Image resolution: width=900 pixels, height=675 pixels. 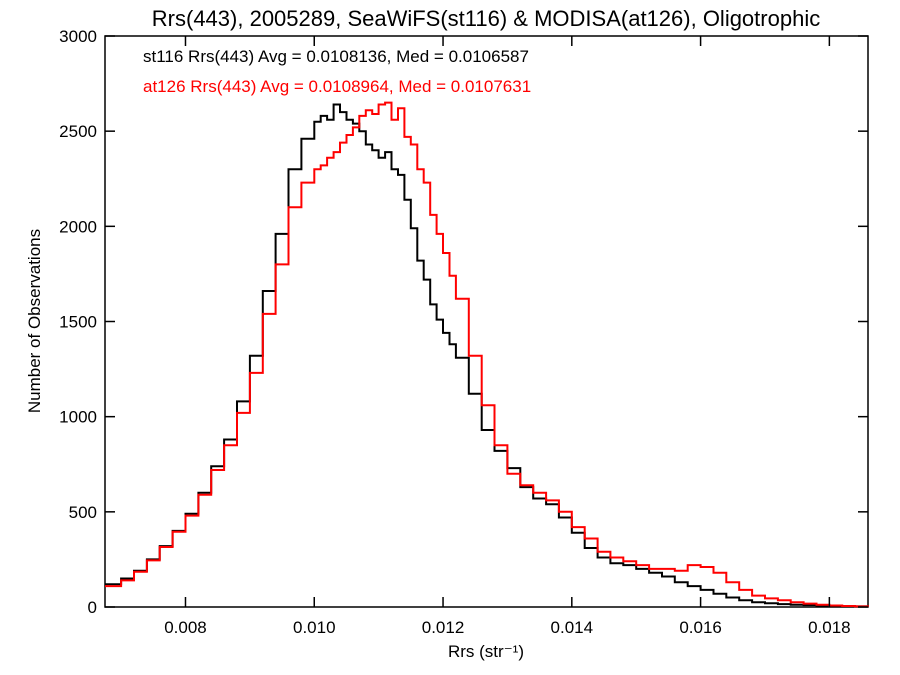 I want to click on x-tick-label: 0.012, so click(x=443, y=627).